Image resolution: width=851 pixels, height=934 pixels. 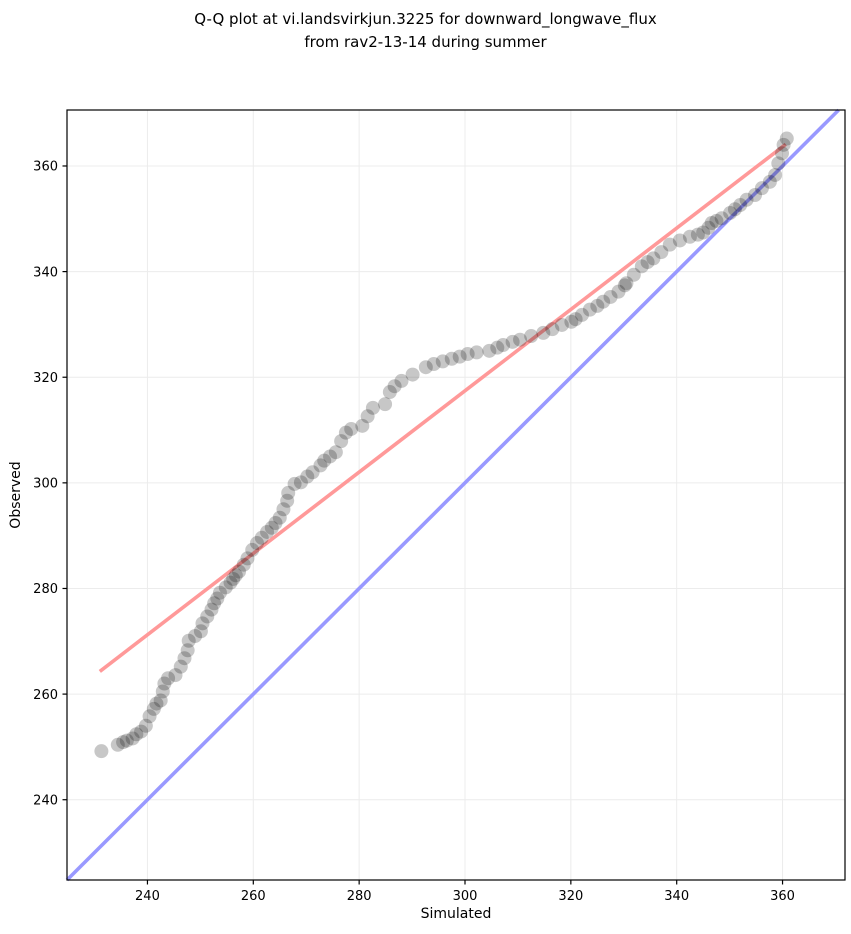 What do you see at coordinates (45, 167) in the screenshot?
I see `y-tick-label: 360` at bounding box center [45, 167].